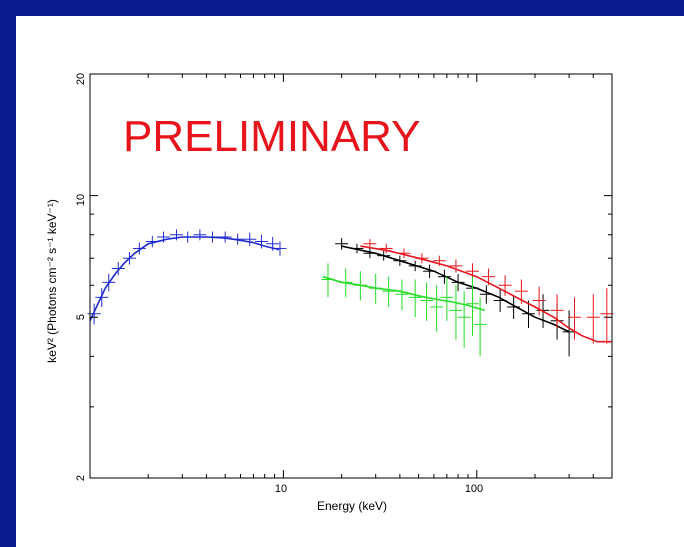 This screenshot has width=684, height=547. I want to click on y-tick-label-20: 20, so click(81, 79).